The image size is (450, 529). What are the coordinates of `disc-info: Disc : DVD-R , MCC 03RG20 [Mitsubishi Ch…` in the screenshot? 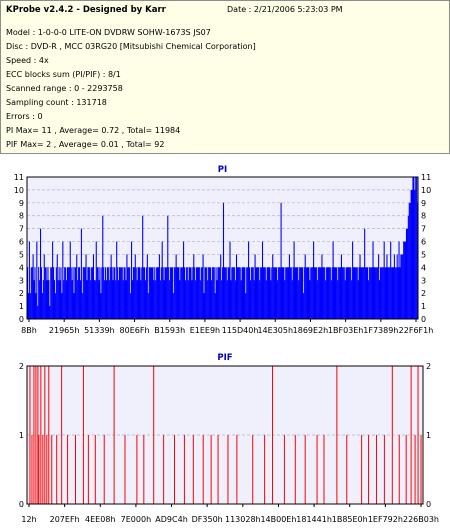 It's located at (131, 46).